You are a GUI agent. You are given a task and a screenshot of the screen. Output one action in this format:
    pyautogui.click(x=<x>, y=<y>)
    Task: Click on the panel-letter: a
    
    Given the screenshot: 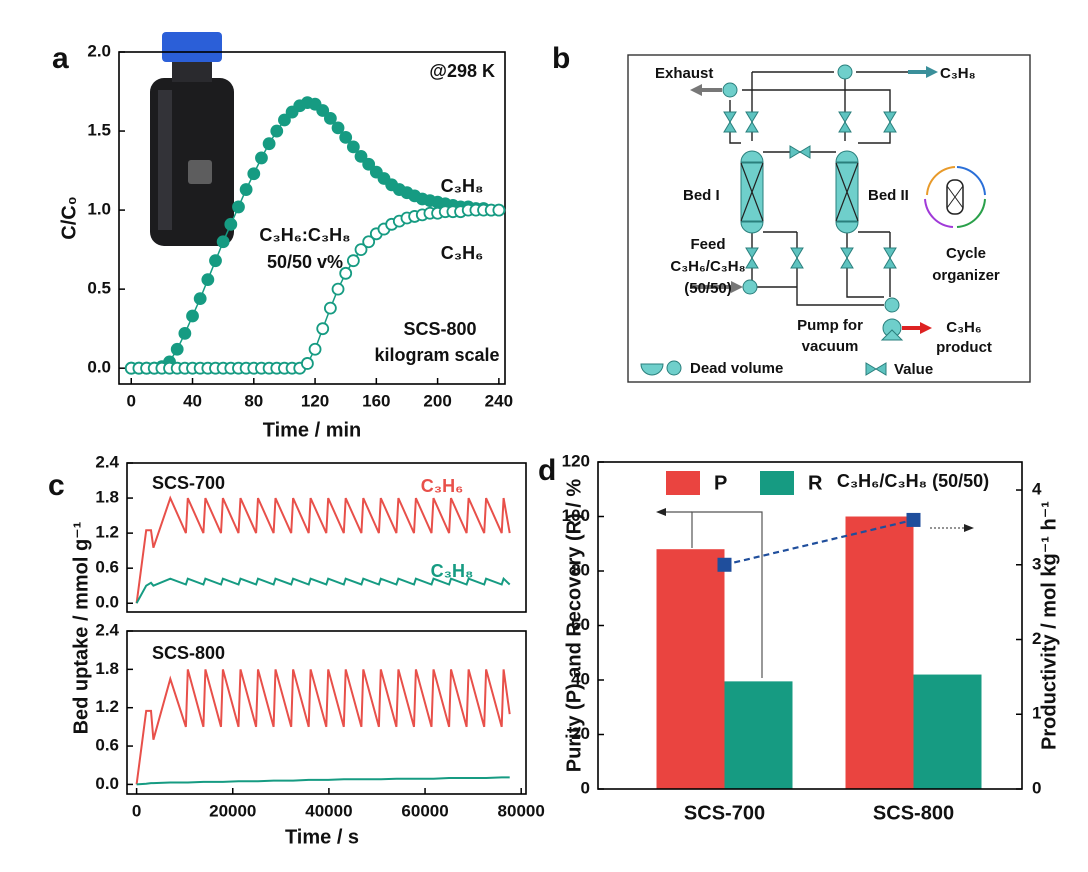 What is the action you would take?
    pyautogui.click(x=60, y=58)
    